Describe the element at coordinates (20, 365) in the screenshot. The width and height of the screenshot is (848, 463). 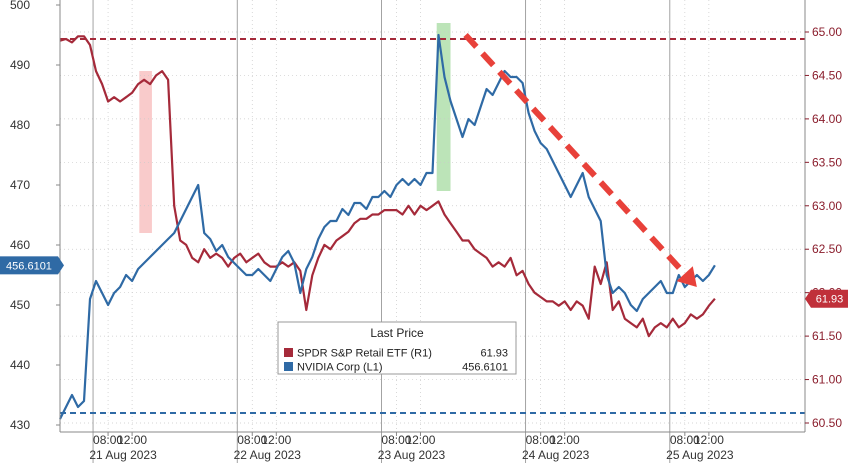
I see `left-tick-label: 440` at that location.